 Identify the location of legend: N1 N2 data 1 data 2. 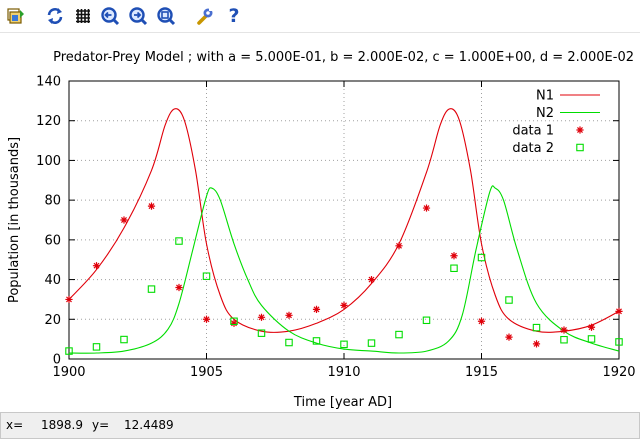
(556, 122).